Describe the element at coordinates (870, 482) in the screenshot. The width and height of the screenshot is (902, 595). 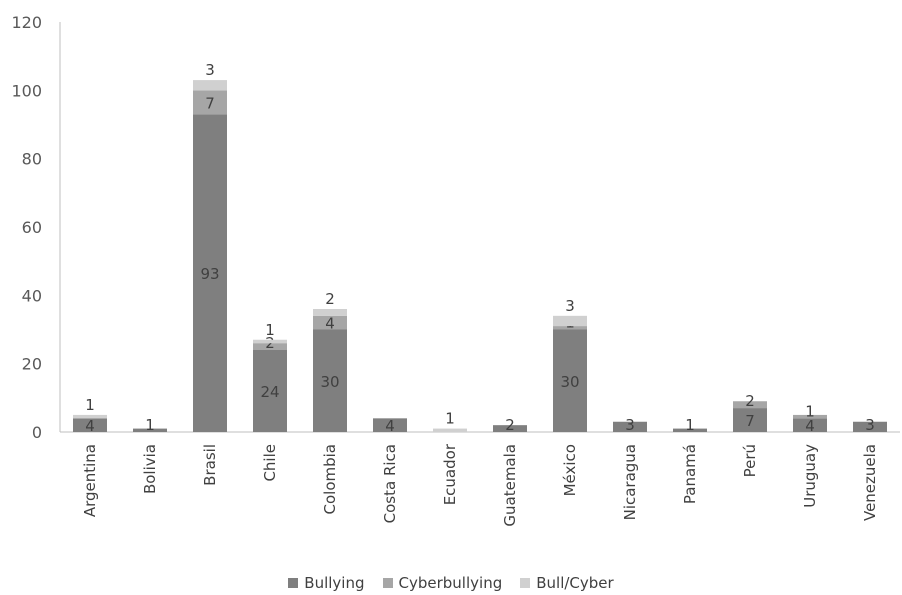
I see `x-category-label: Venezuela` at that location.